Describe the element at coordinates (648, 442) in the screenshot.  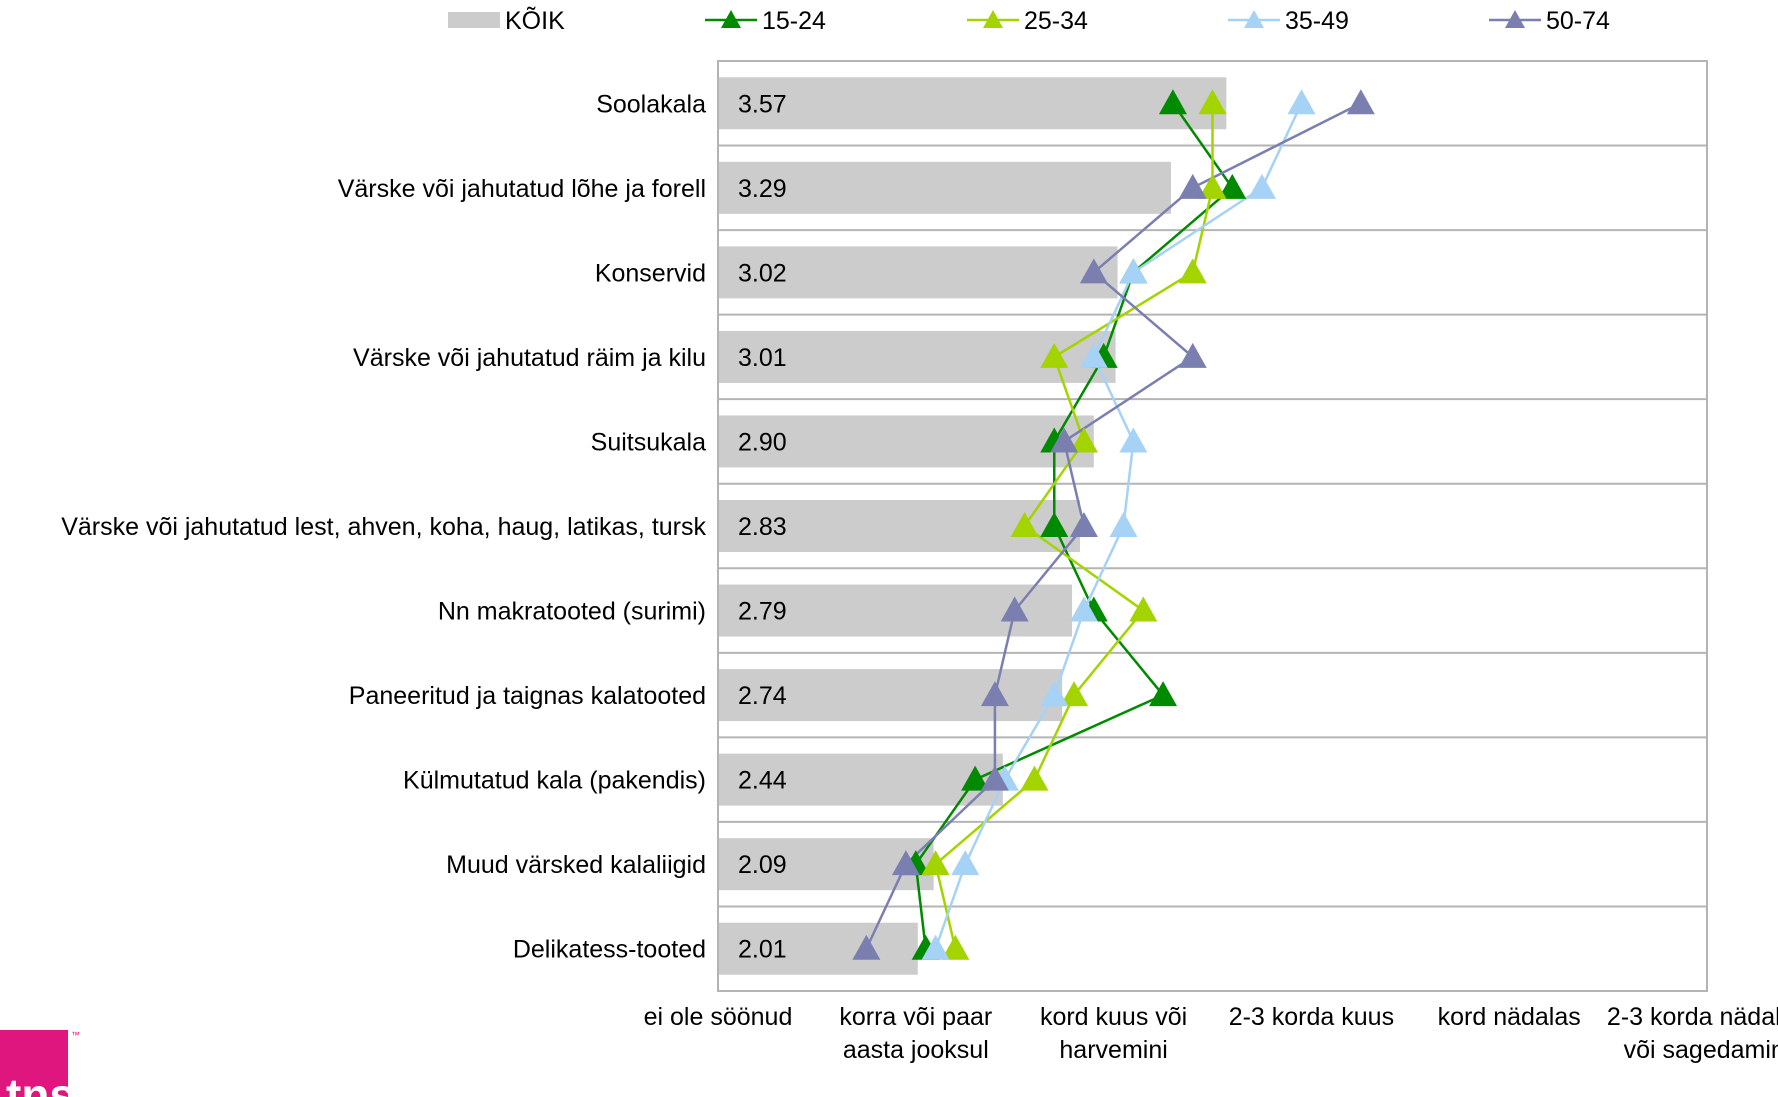
I see `category-label: Suitsukala` at that location.